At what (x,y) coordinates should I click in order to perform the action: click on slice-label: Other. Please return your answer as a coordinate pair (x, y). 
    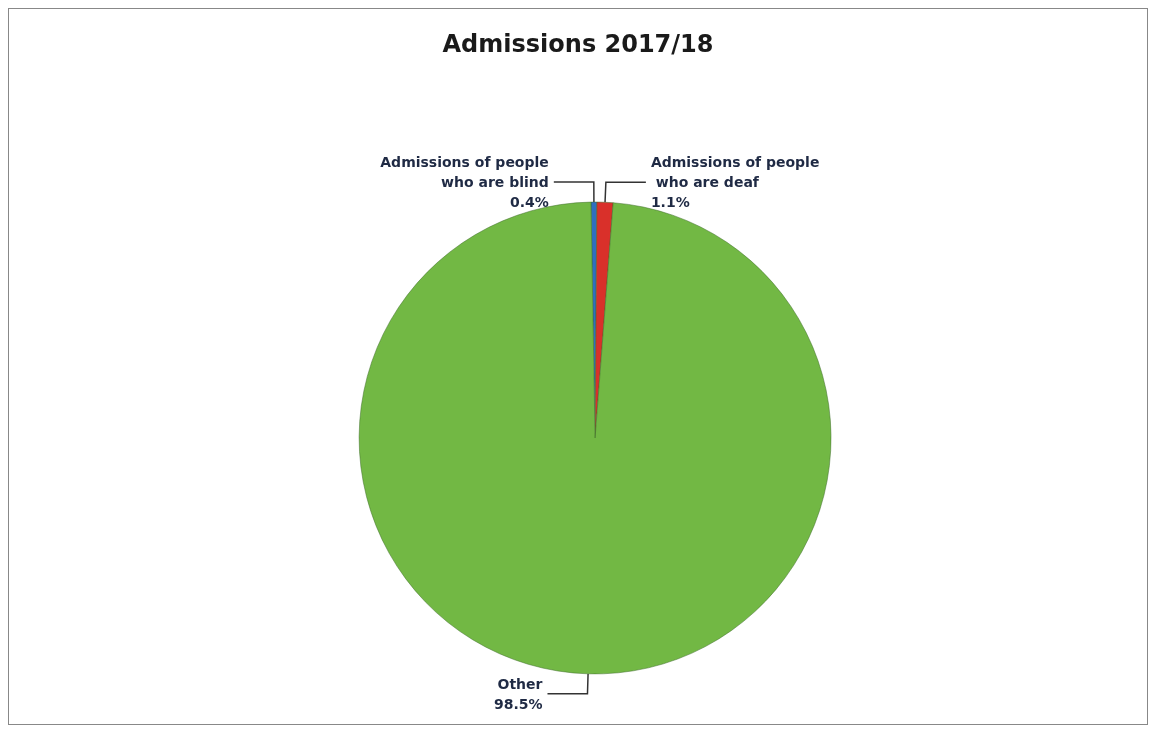
    Looking at the image, I should click on (520, 683).